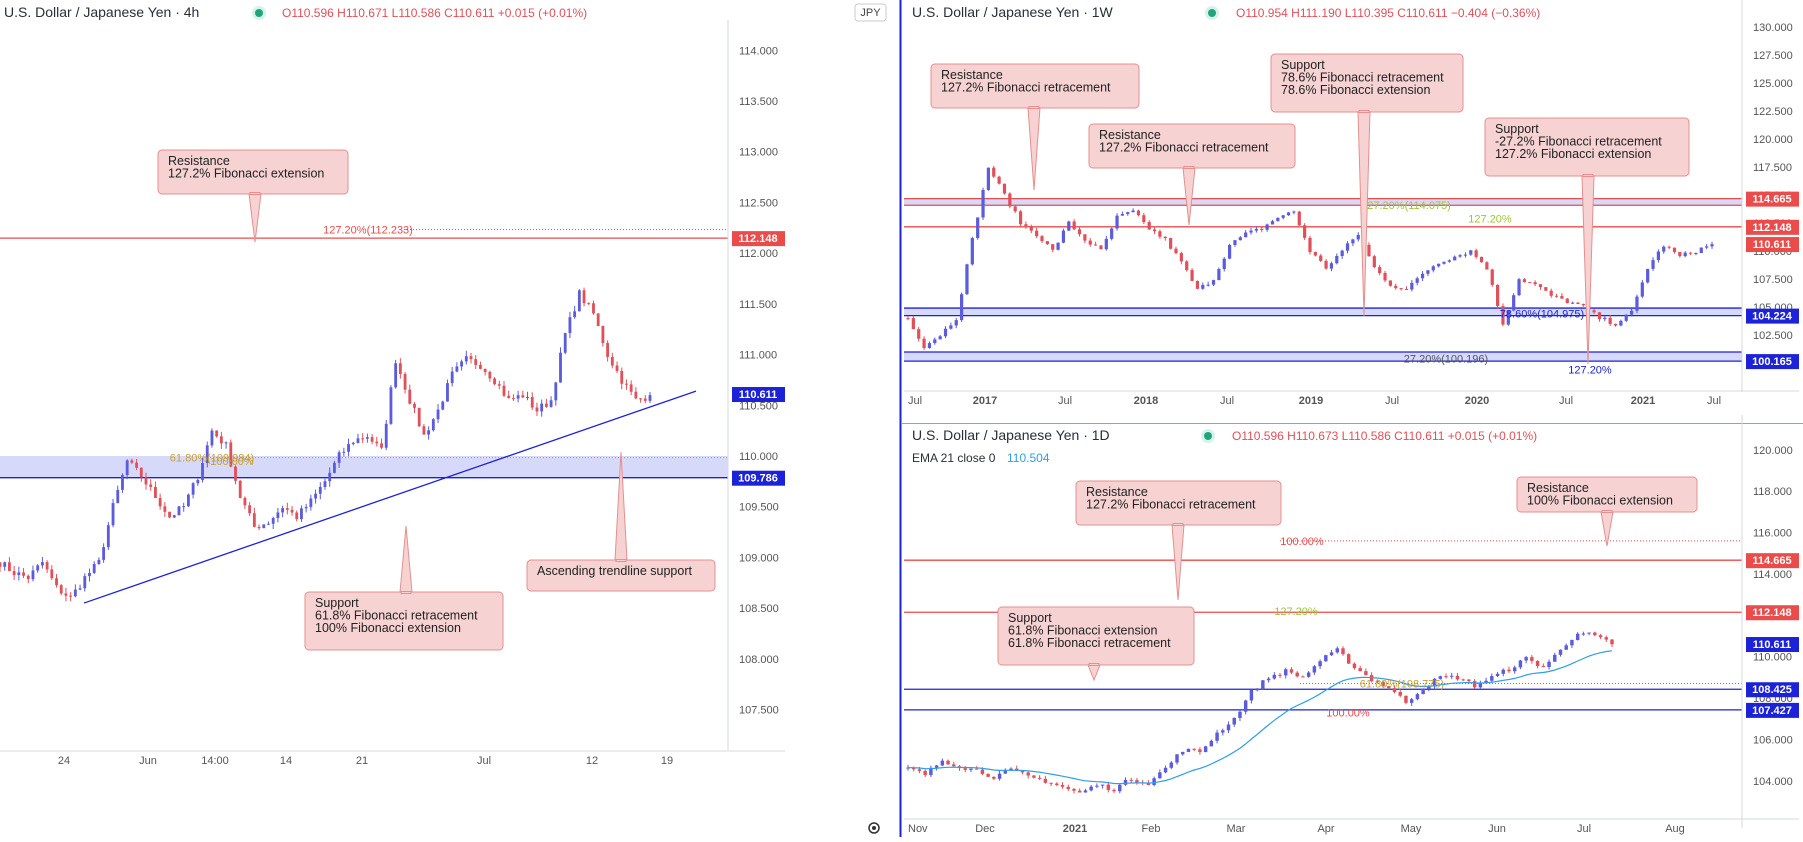 Image resolution: width=1803 pixels, height=842 pixels. Describe the element at coordinates (1772, 690) in the screenshot. I see `level-price-badge: 108.425` at that location.